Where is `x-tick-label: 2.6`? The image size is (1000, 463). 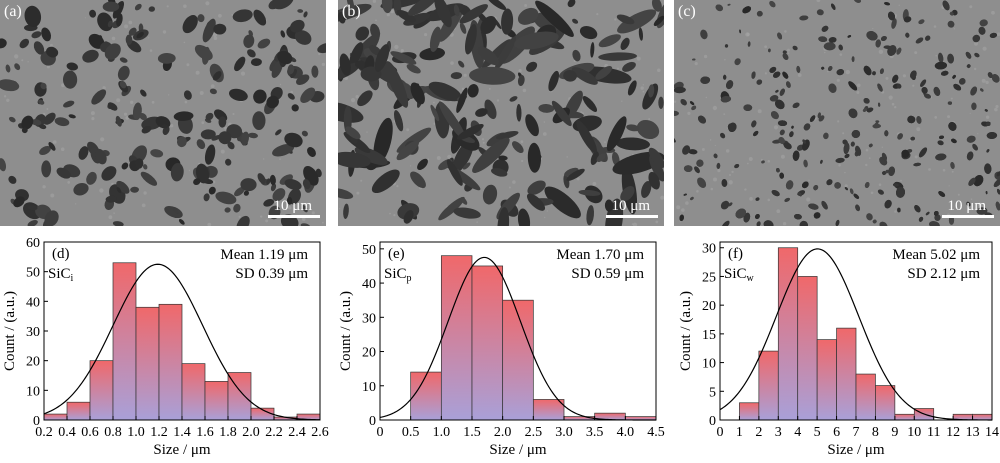
x-tick-label: 2.6 is located at coordinates (320, 432).